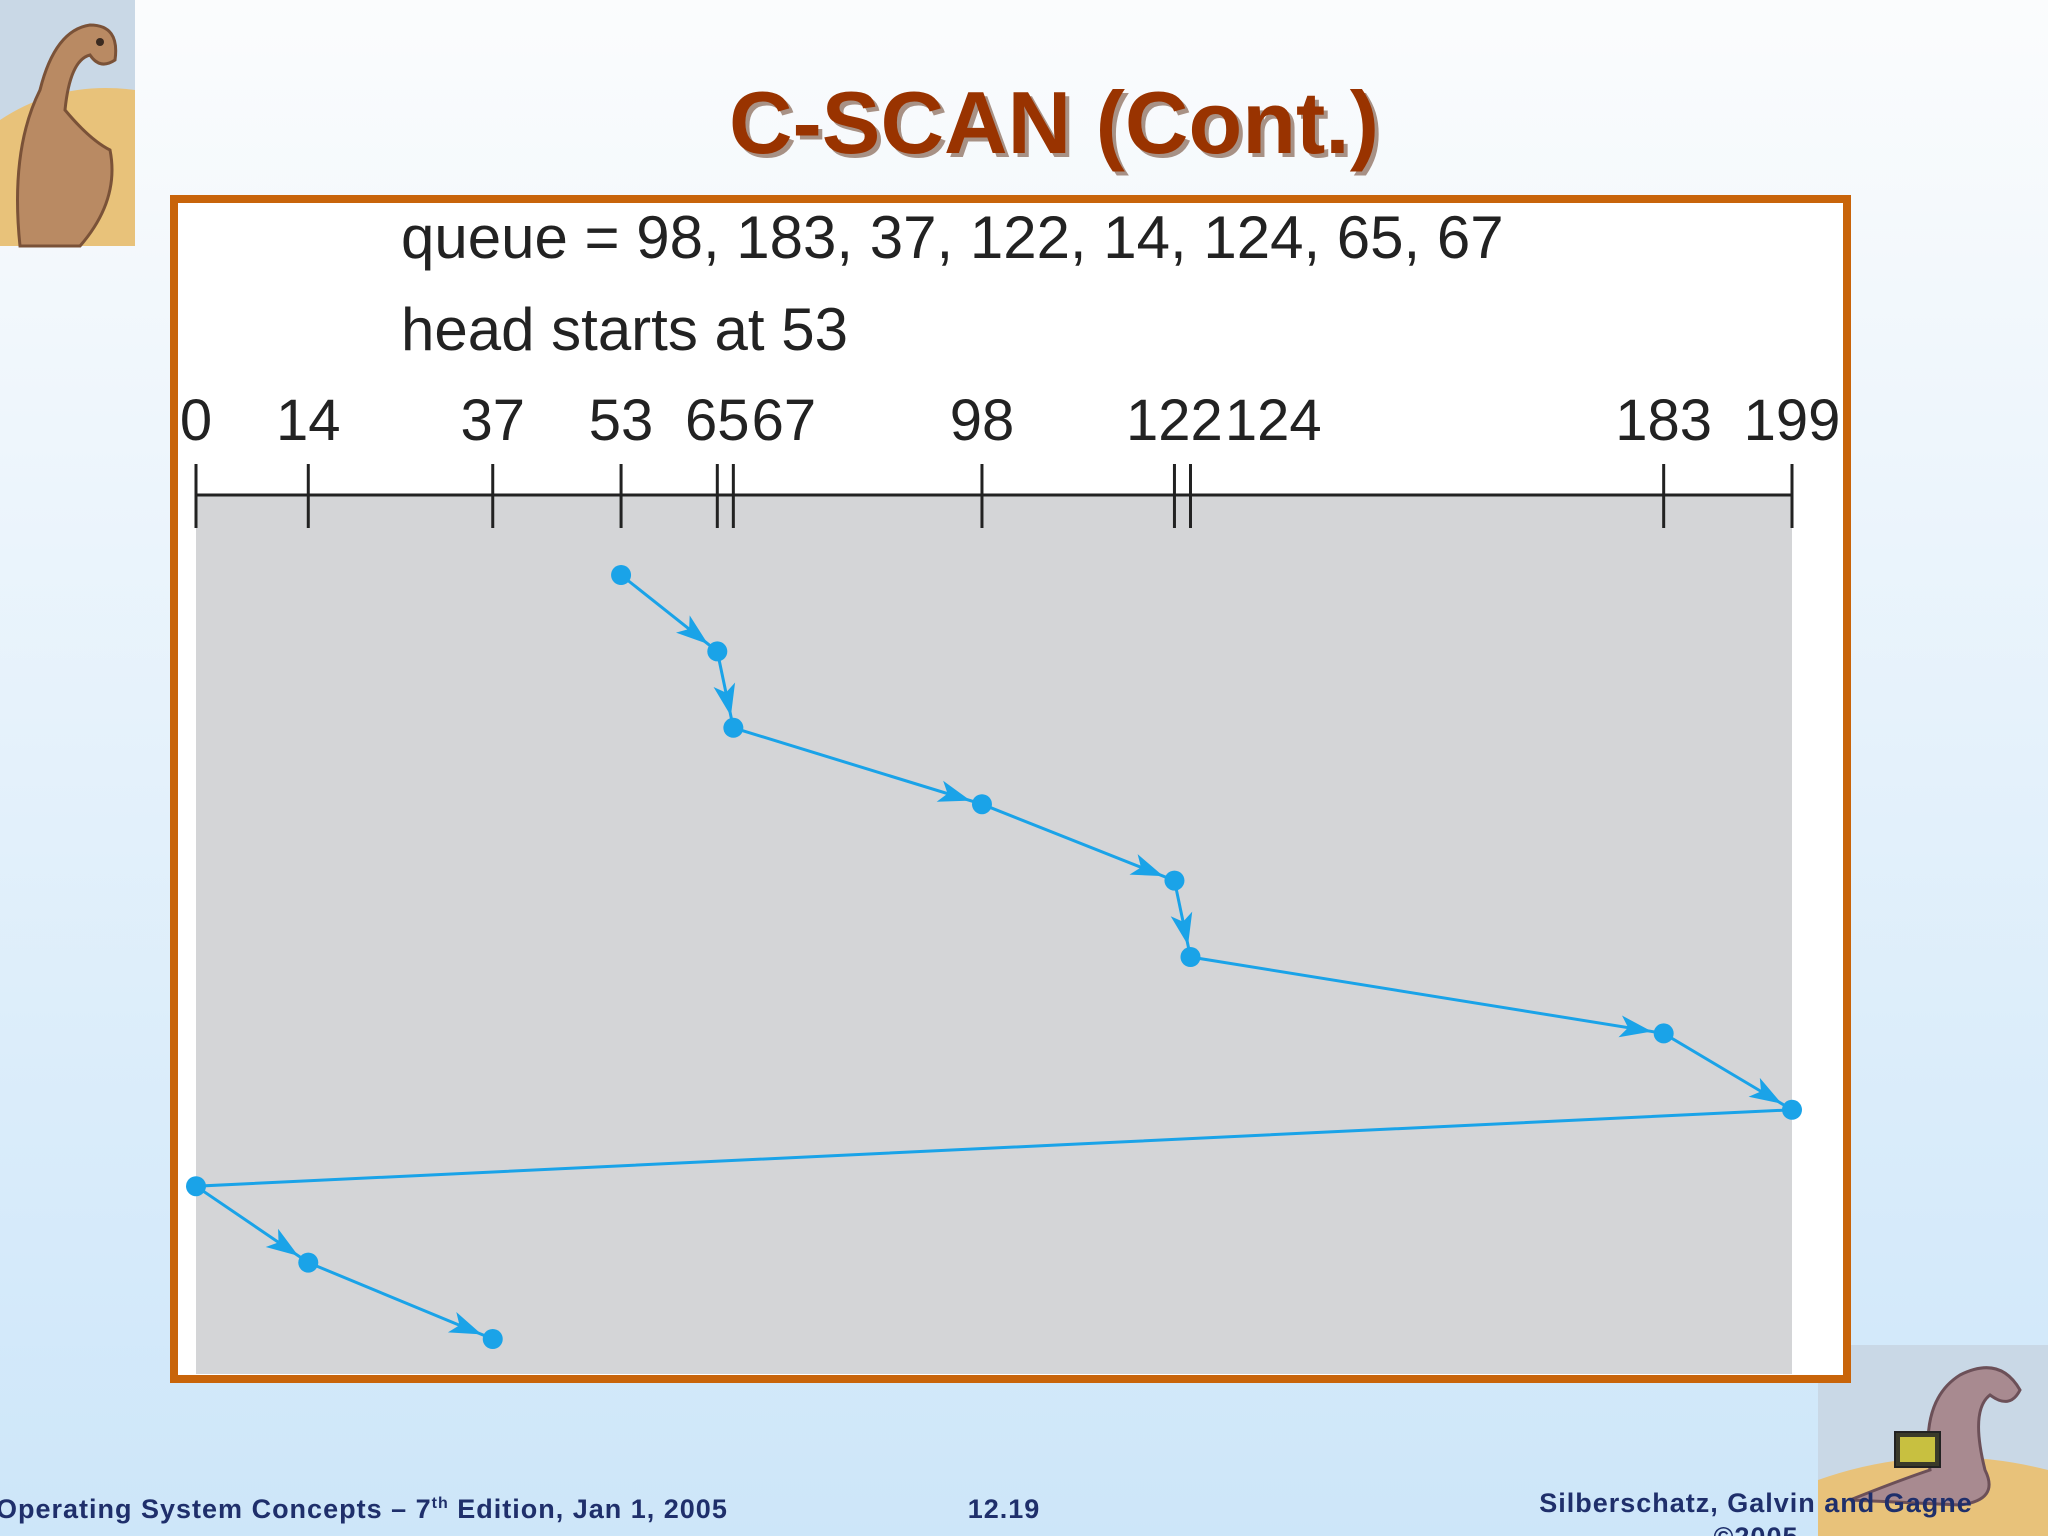 The height and width of the screenshot is (1536, 2048). What do you see at coordinates (1933, 1440) in the screenshot?
I see `logo-bottom` at bounding box center [1933, 1440].